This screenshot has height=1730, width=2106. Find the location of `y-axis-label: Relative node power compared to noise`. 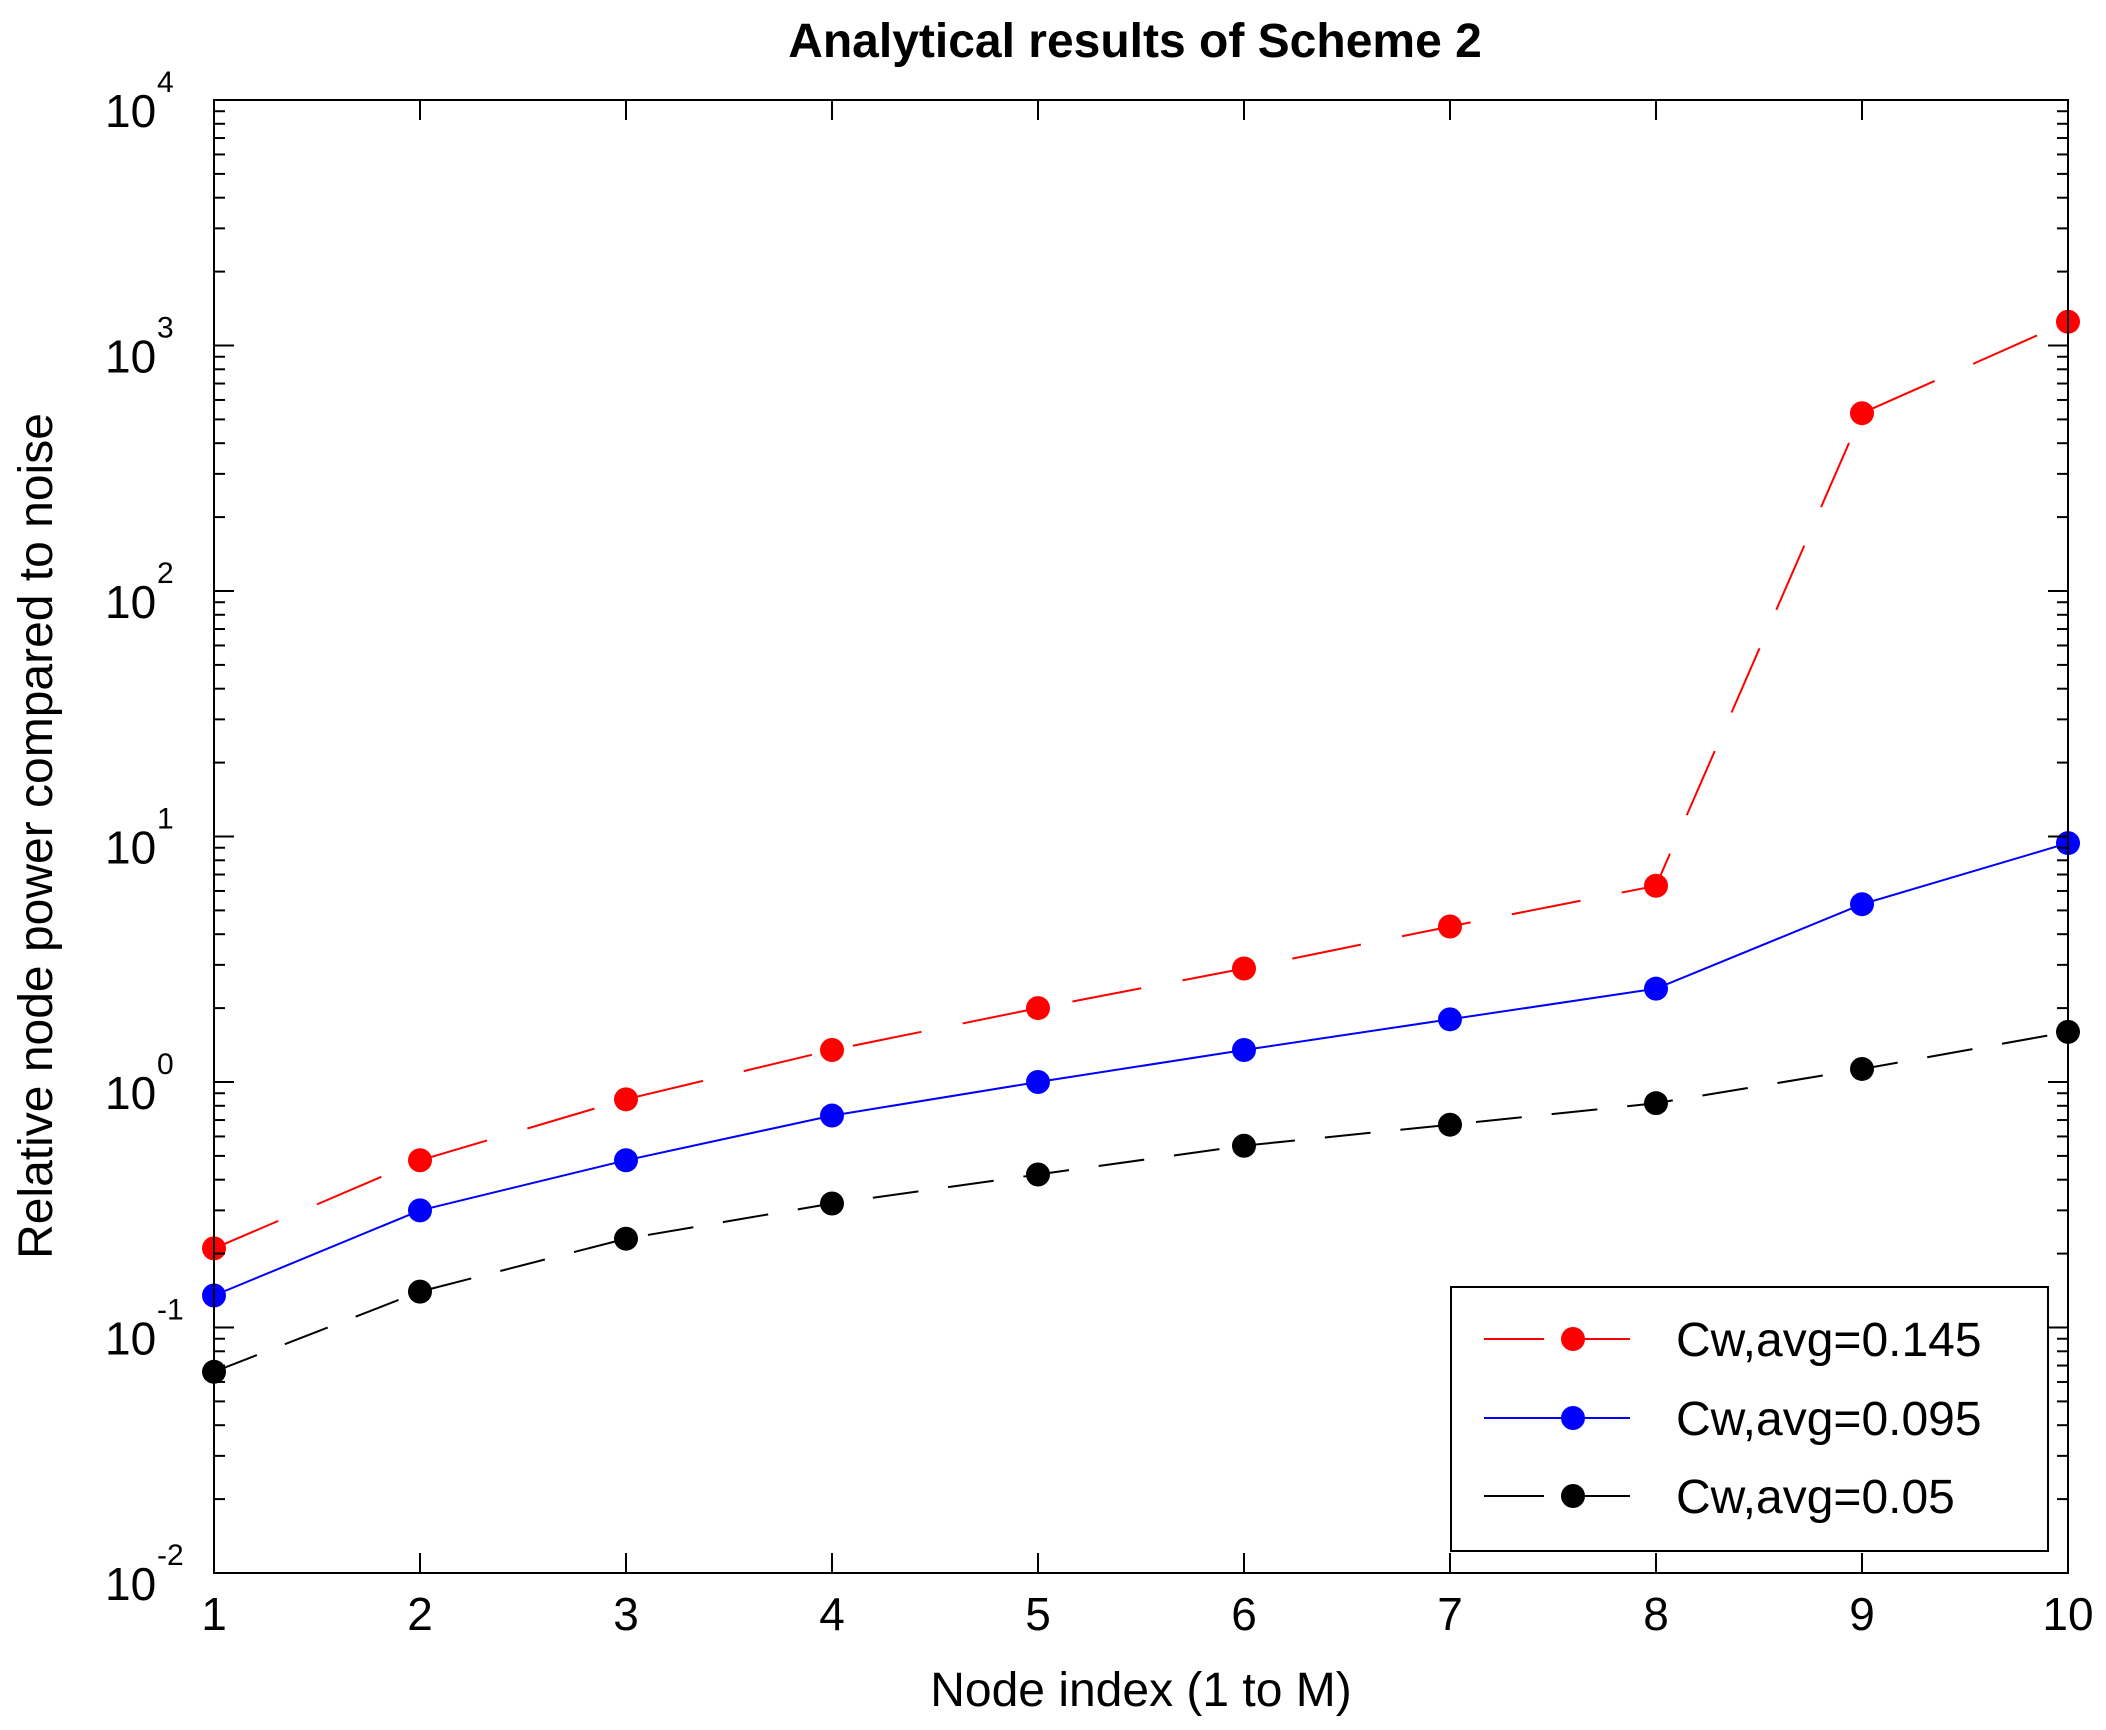

y-axis-label: Relative node power compared to noise is located at coordinates (36, 836).